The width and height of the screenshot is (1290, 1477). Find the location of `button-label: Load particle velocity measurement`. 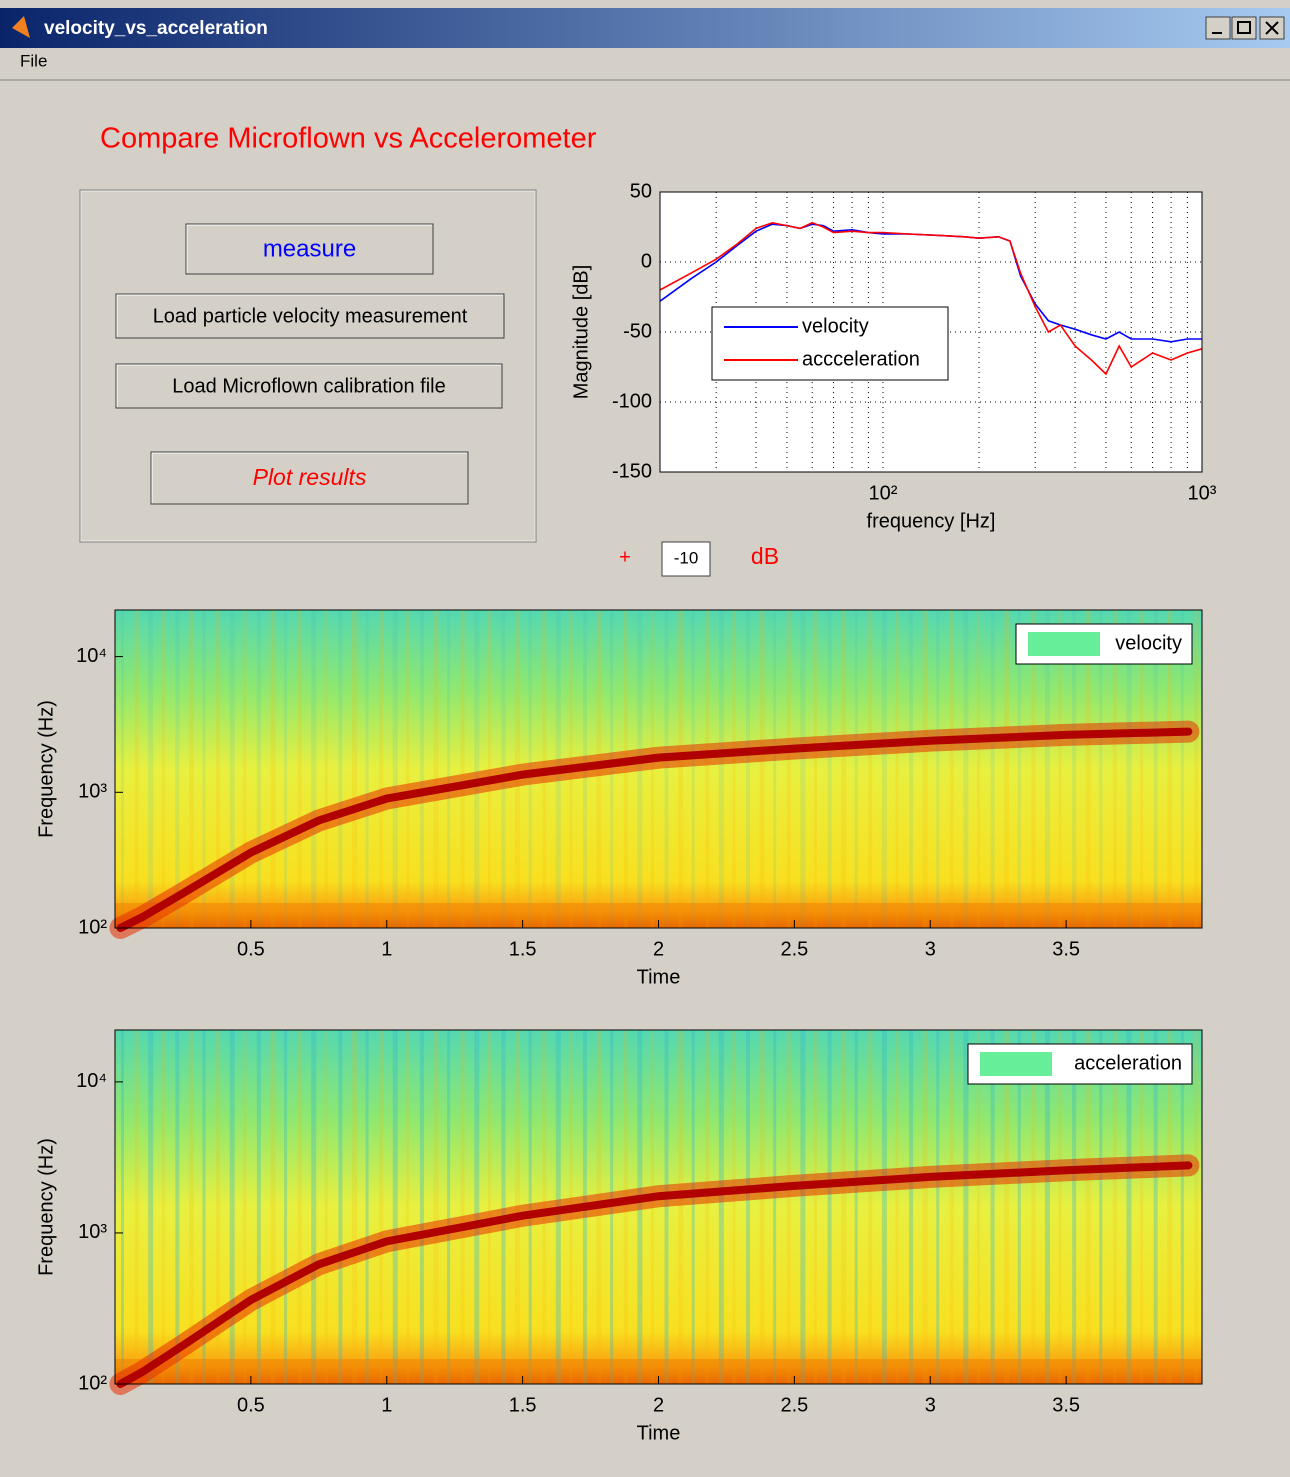

button-label: Load particle velocity measurement is located at coordinates (310, 316).